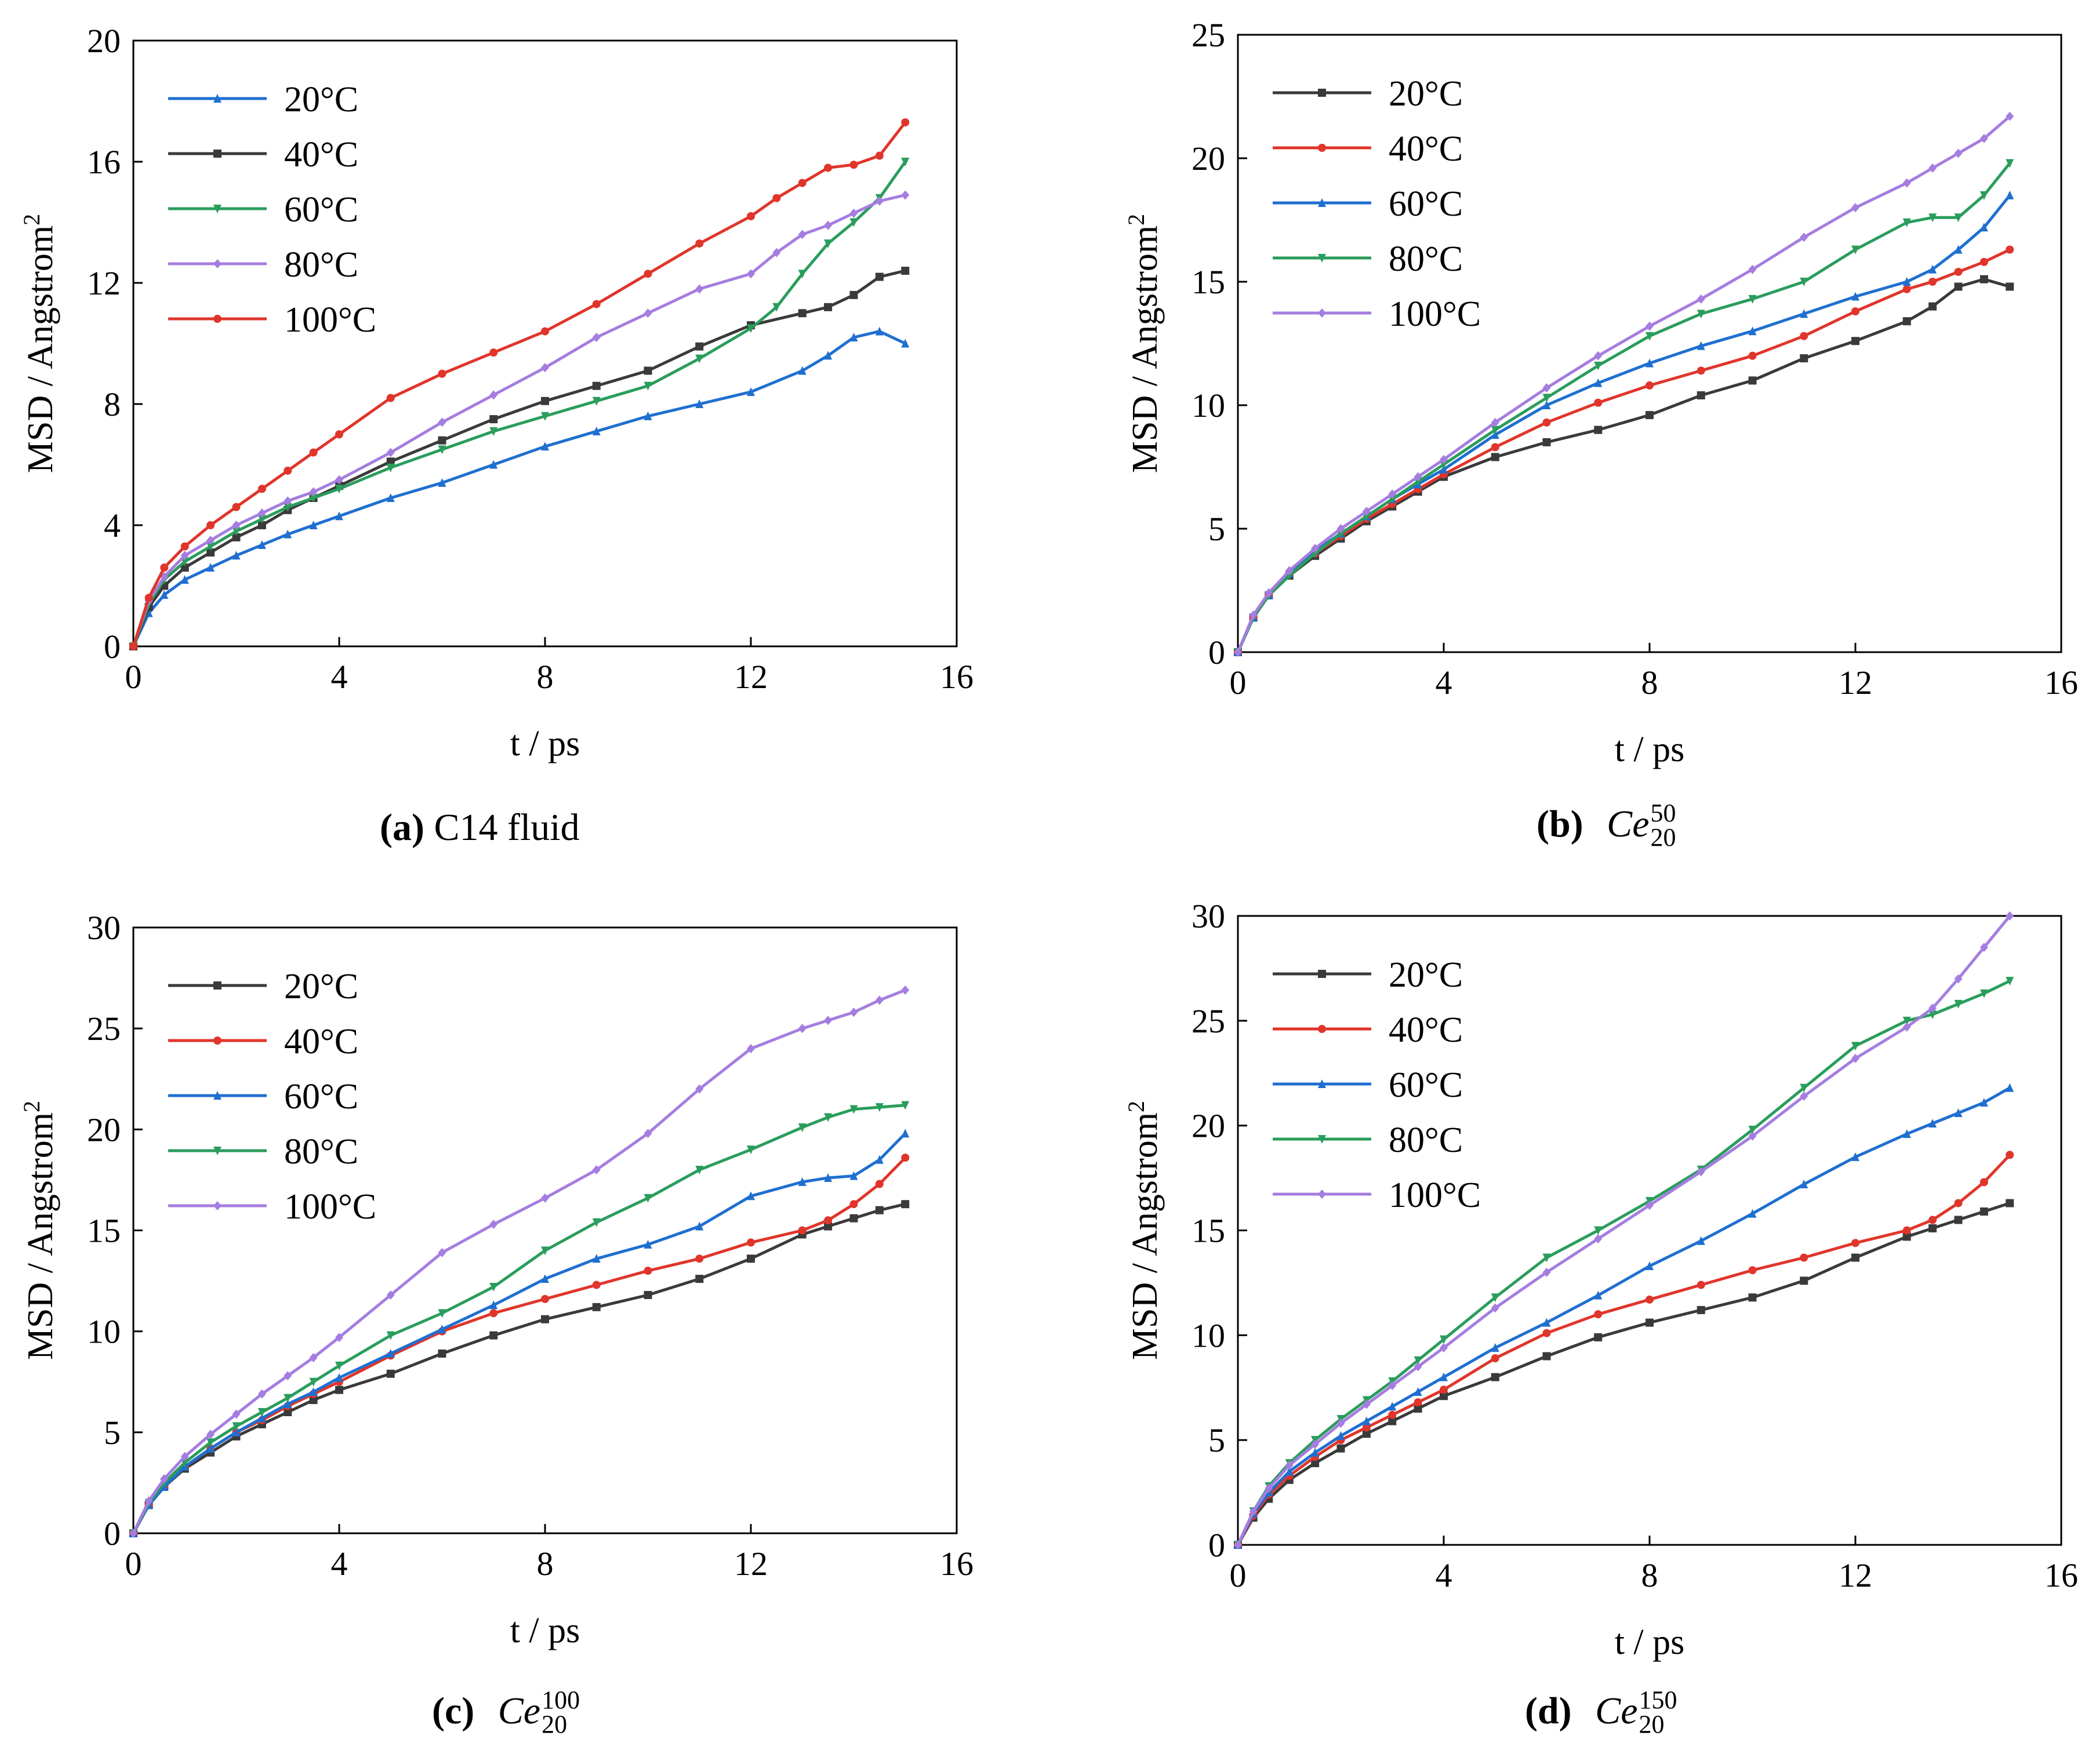  What do you see at coordinates (751, 677) in the screenshot?
I see `x-tick-label: 12` at bounding box center [751, 677].